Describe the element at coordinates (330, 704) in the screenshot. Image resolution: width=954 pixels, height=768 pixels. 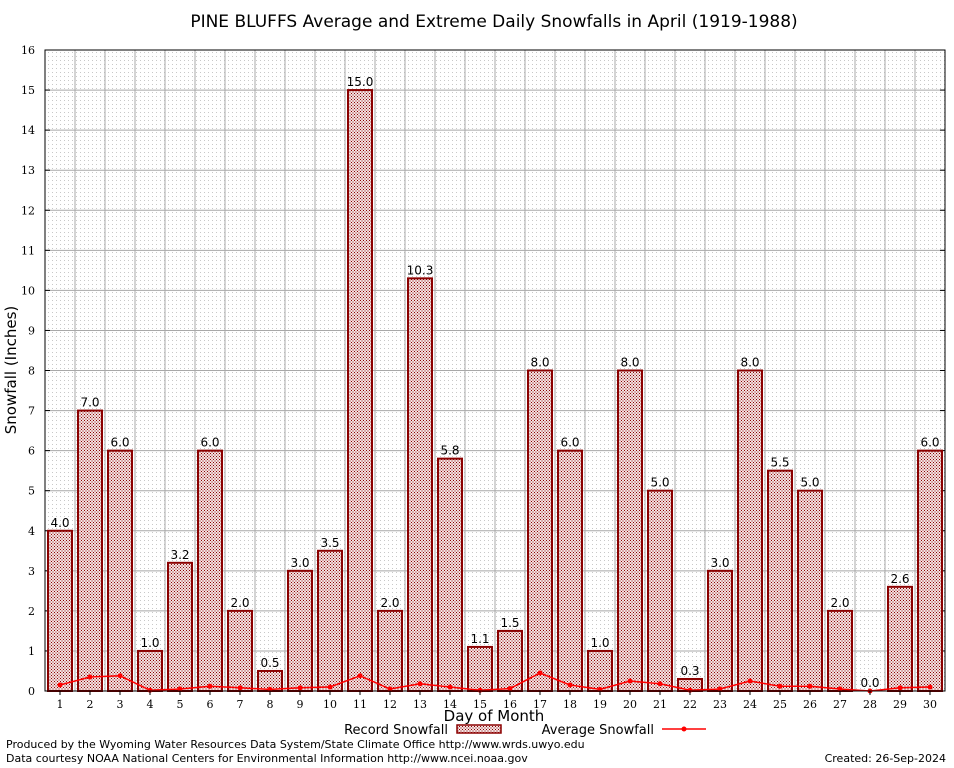
I see `x-tick-label: 10` at that location.